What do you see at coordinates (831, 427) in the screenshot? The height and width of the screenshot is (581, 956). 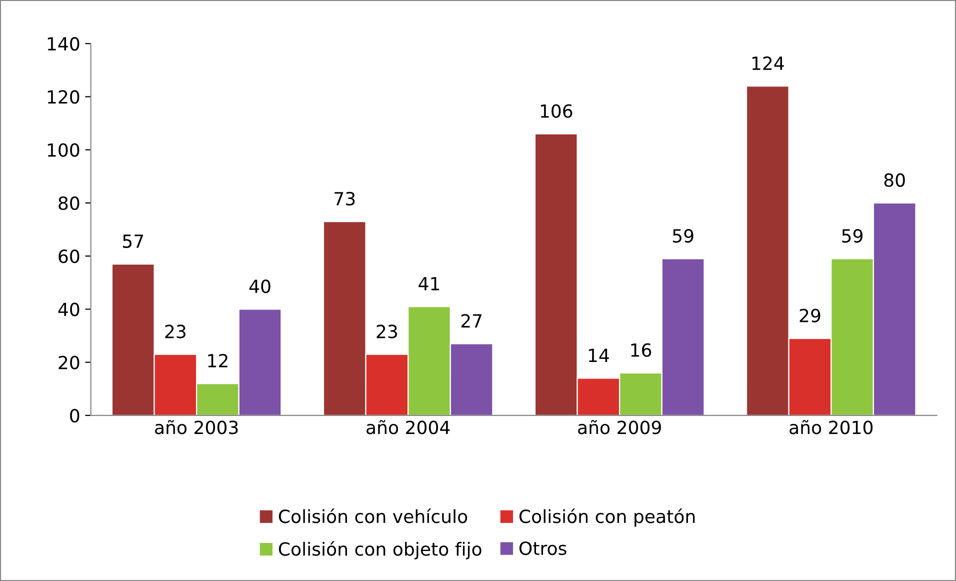 I see `x-tick-label: año 2010` at bounding box center [831, 427].